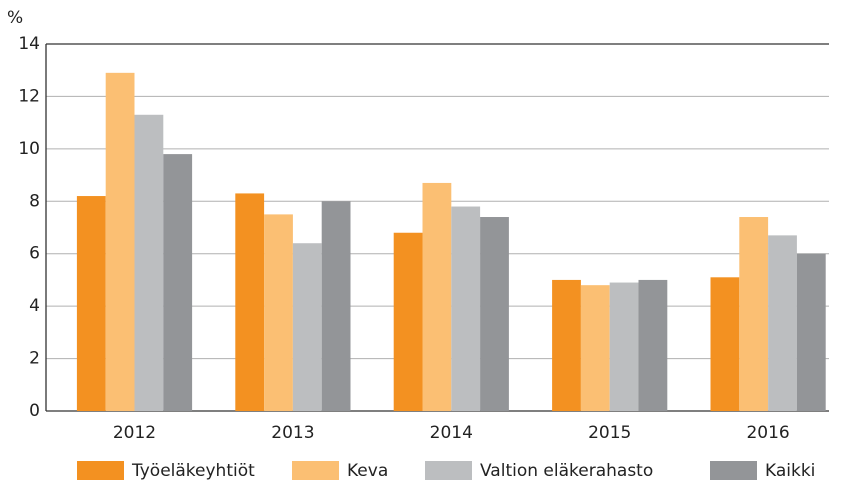 The height and width of the screenshot is (489, 841). I want to click on y-tick-label: 8, so click(34, 201).